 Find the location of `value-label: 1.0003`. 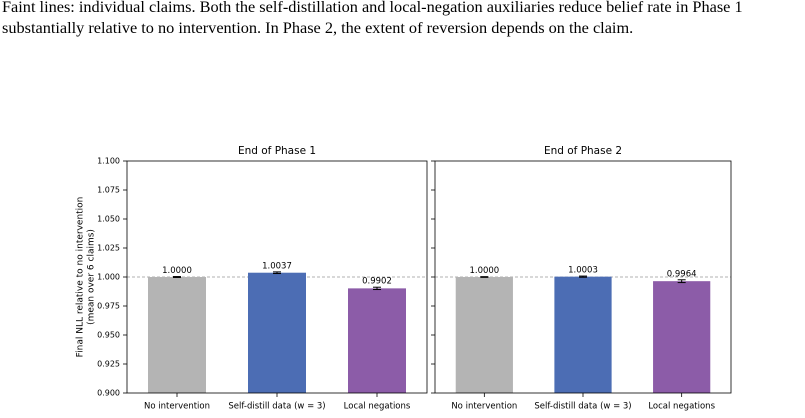

value-label: 1.0003 is located at coordinates (583, 271).